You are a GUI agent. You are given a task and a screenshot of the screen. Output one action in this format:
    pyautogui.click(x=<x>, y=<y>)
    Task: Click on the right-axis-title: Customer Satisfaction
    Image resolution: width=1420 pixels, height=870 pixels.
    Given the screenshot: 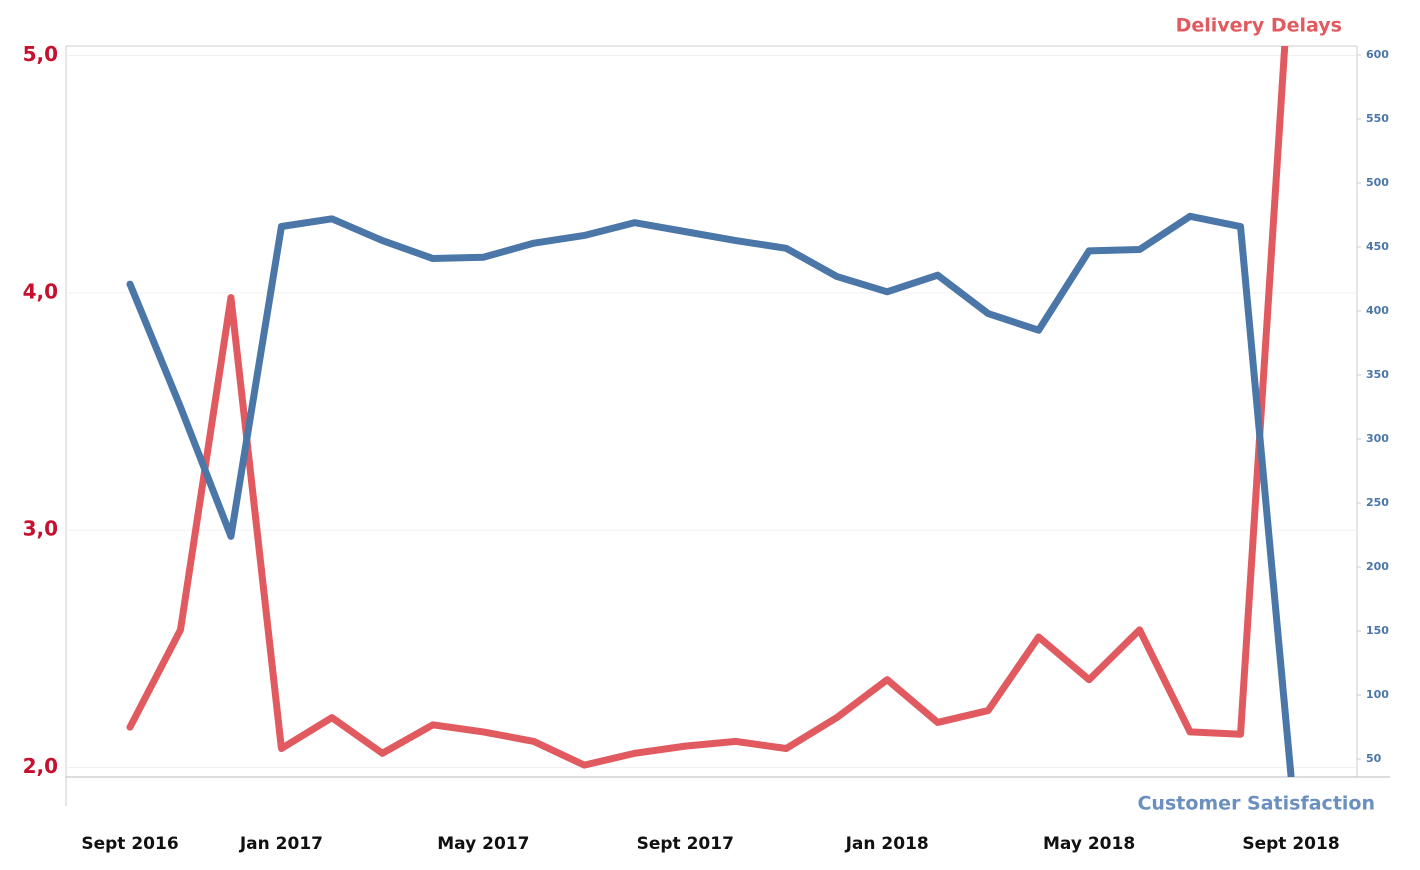 What is the action you would take?
    pyautogui.click(x=1256, y=804)
    